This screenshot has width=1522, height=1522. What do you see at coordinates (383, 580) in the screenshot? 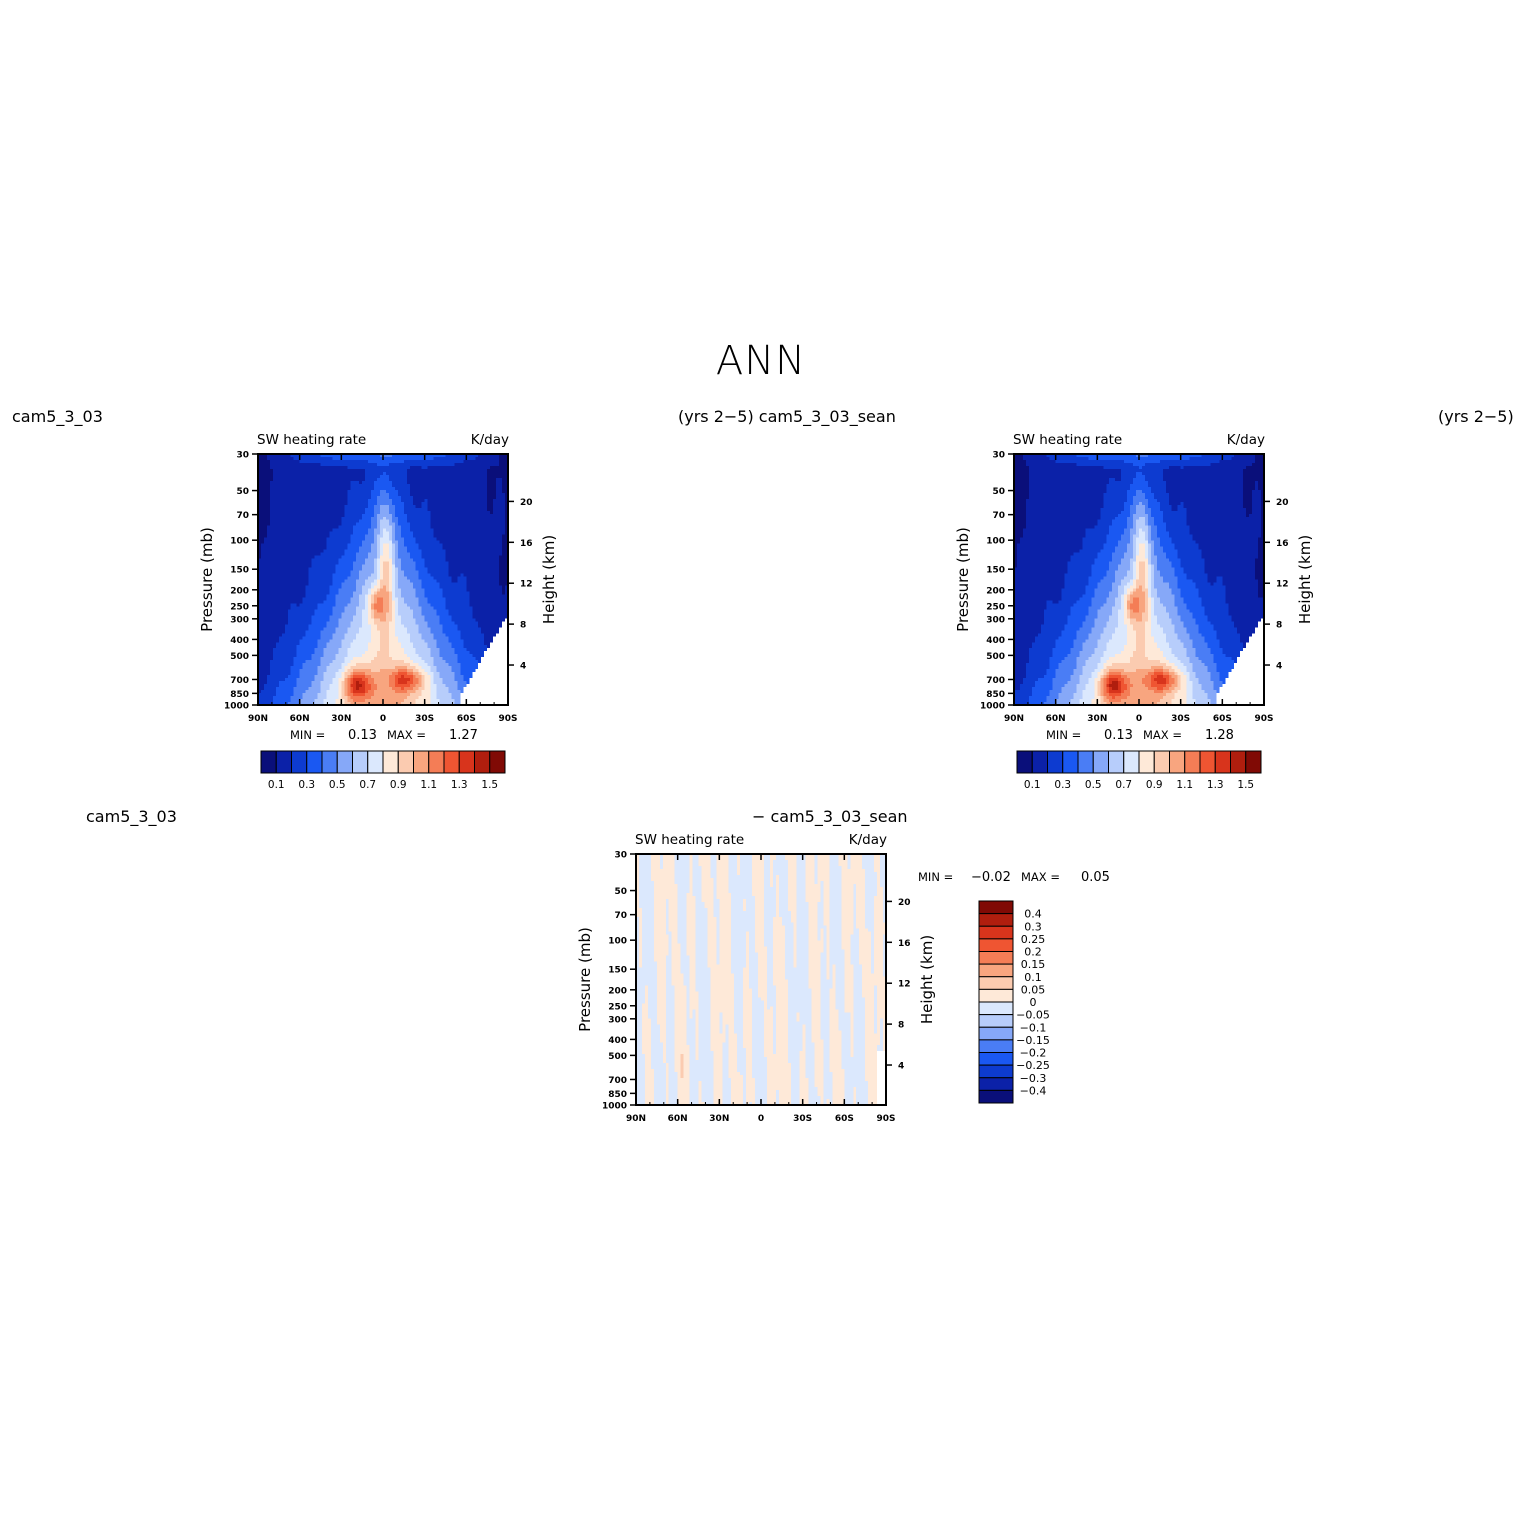
I see `contour-field` at bounding box center [383, 580].